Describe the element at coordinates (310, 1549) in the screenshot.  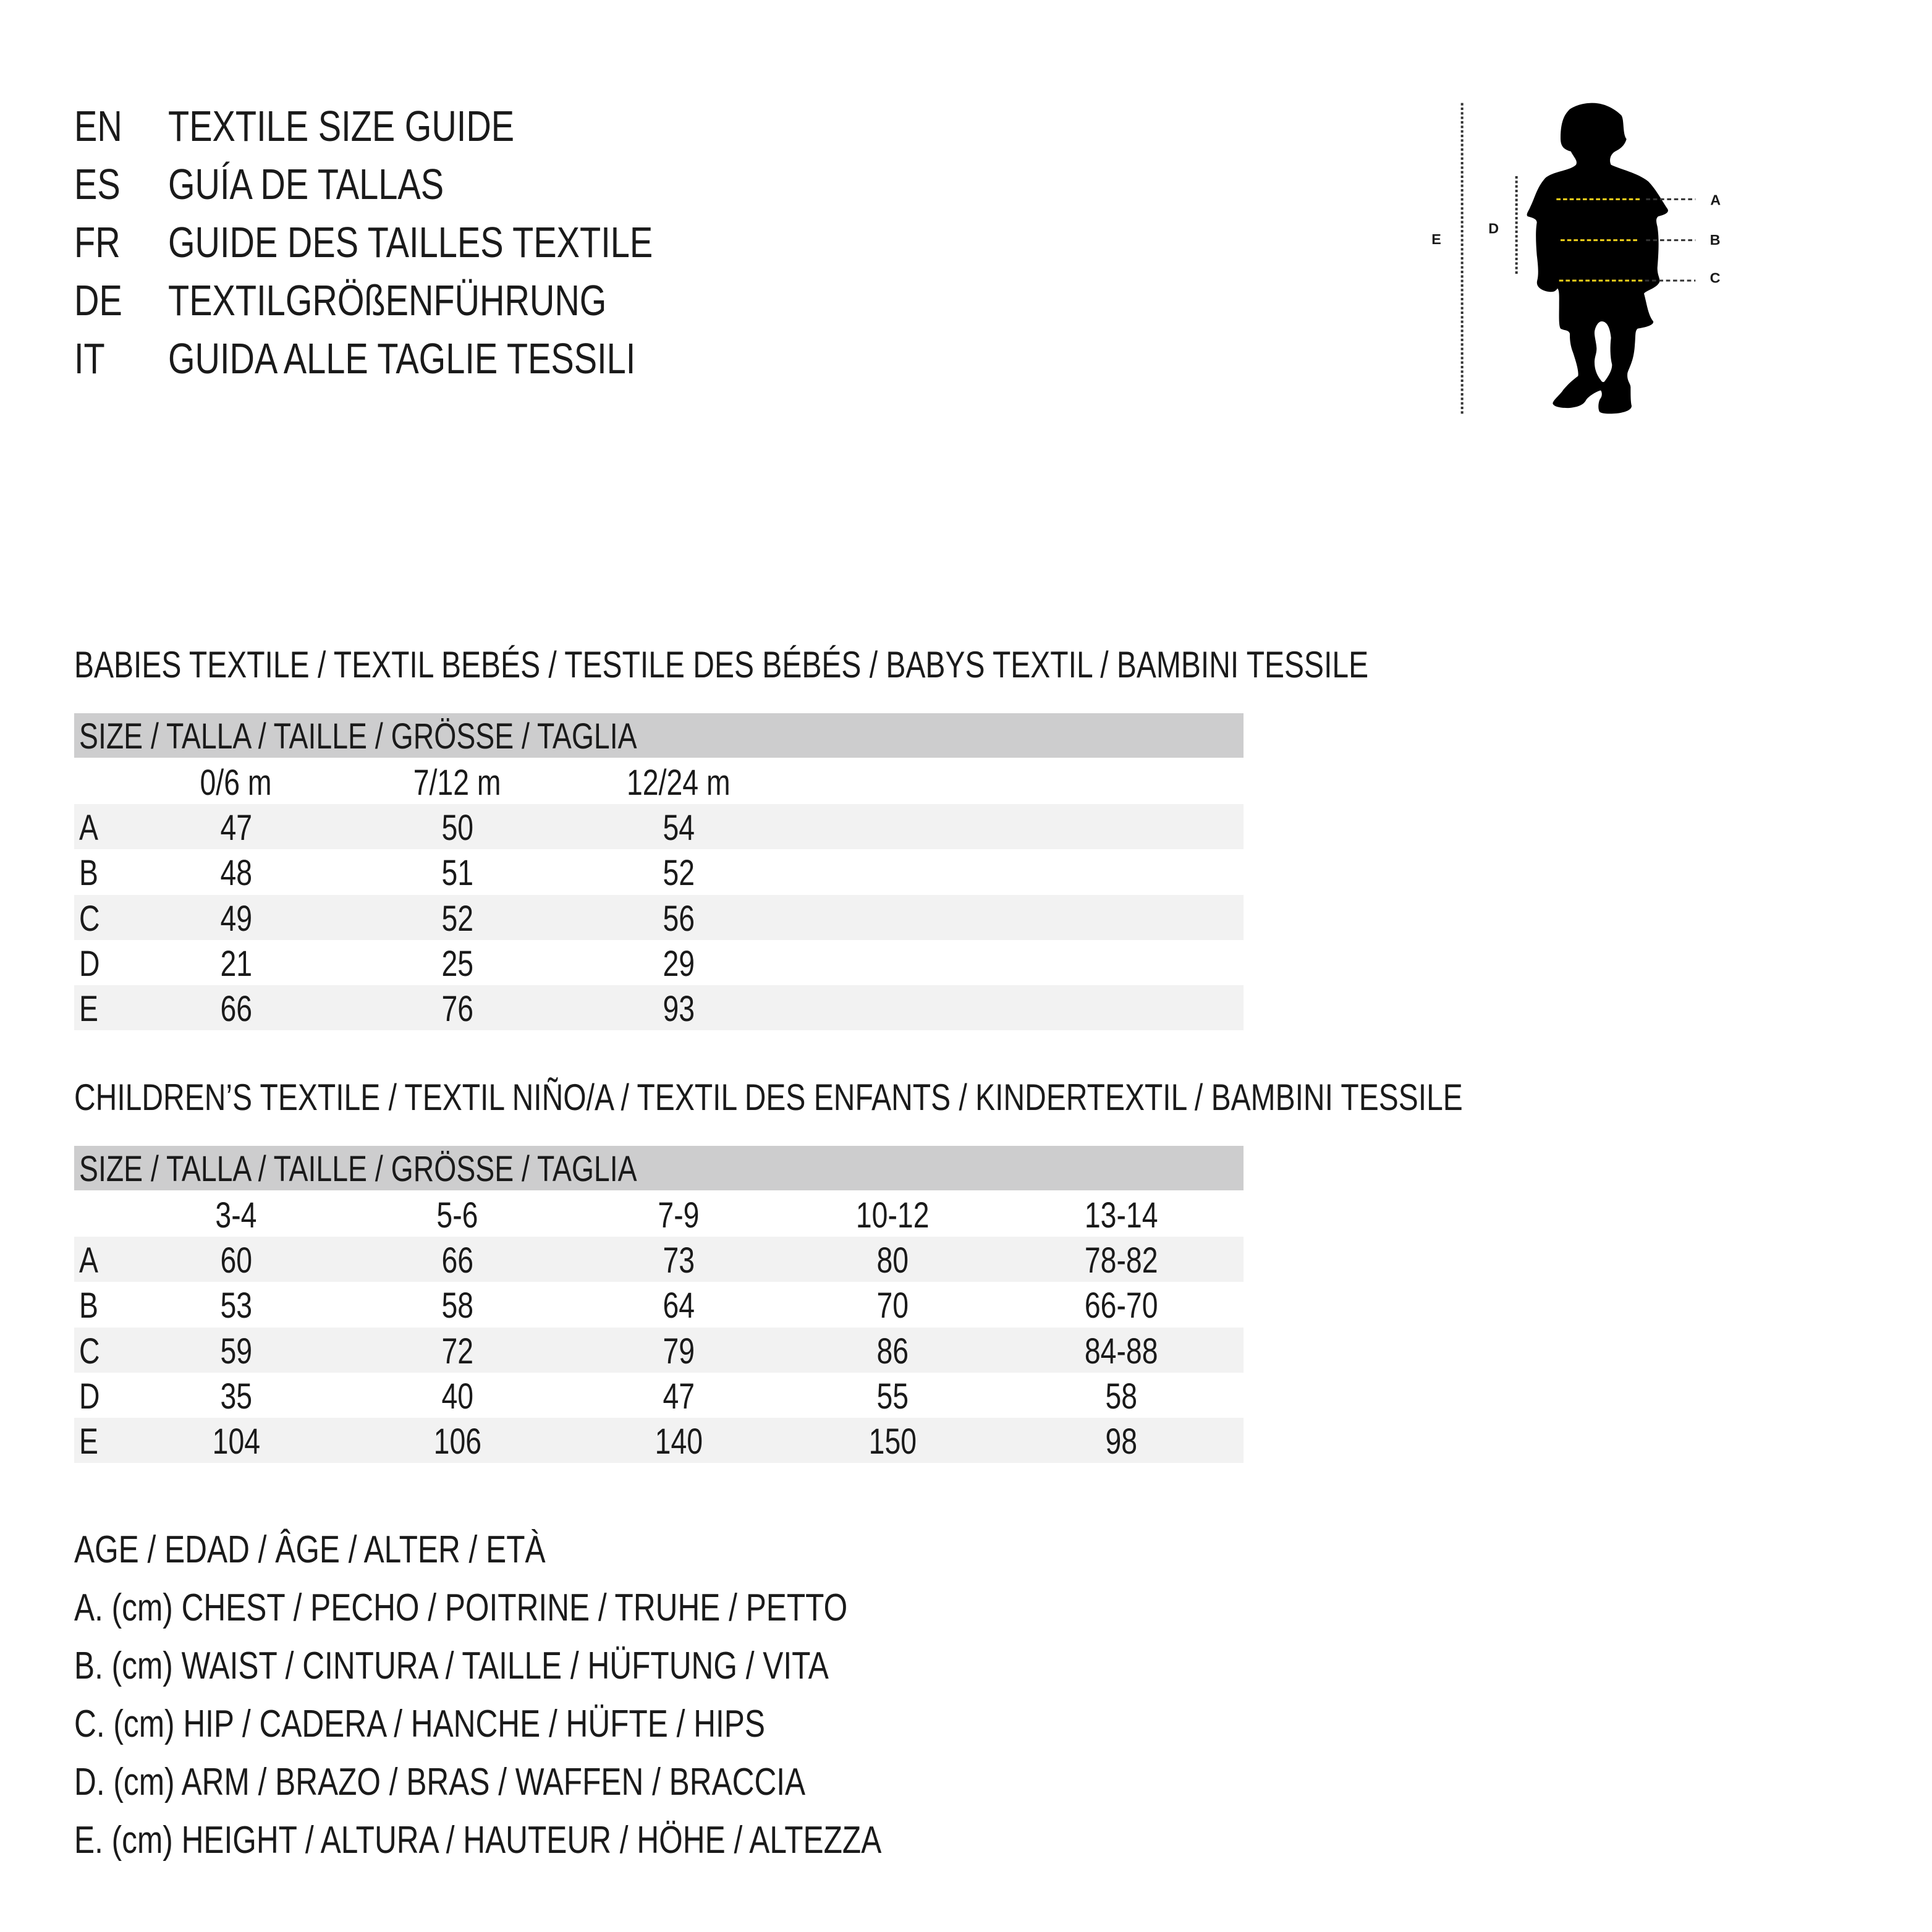
I see `legend-text: AGE / EDAD / ÂGE / ALTER / ETÀ` at that location.